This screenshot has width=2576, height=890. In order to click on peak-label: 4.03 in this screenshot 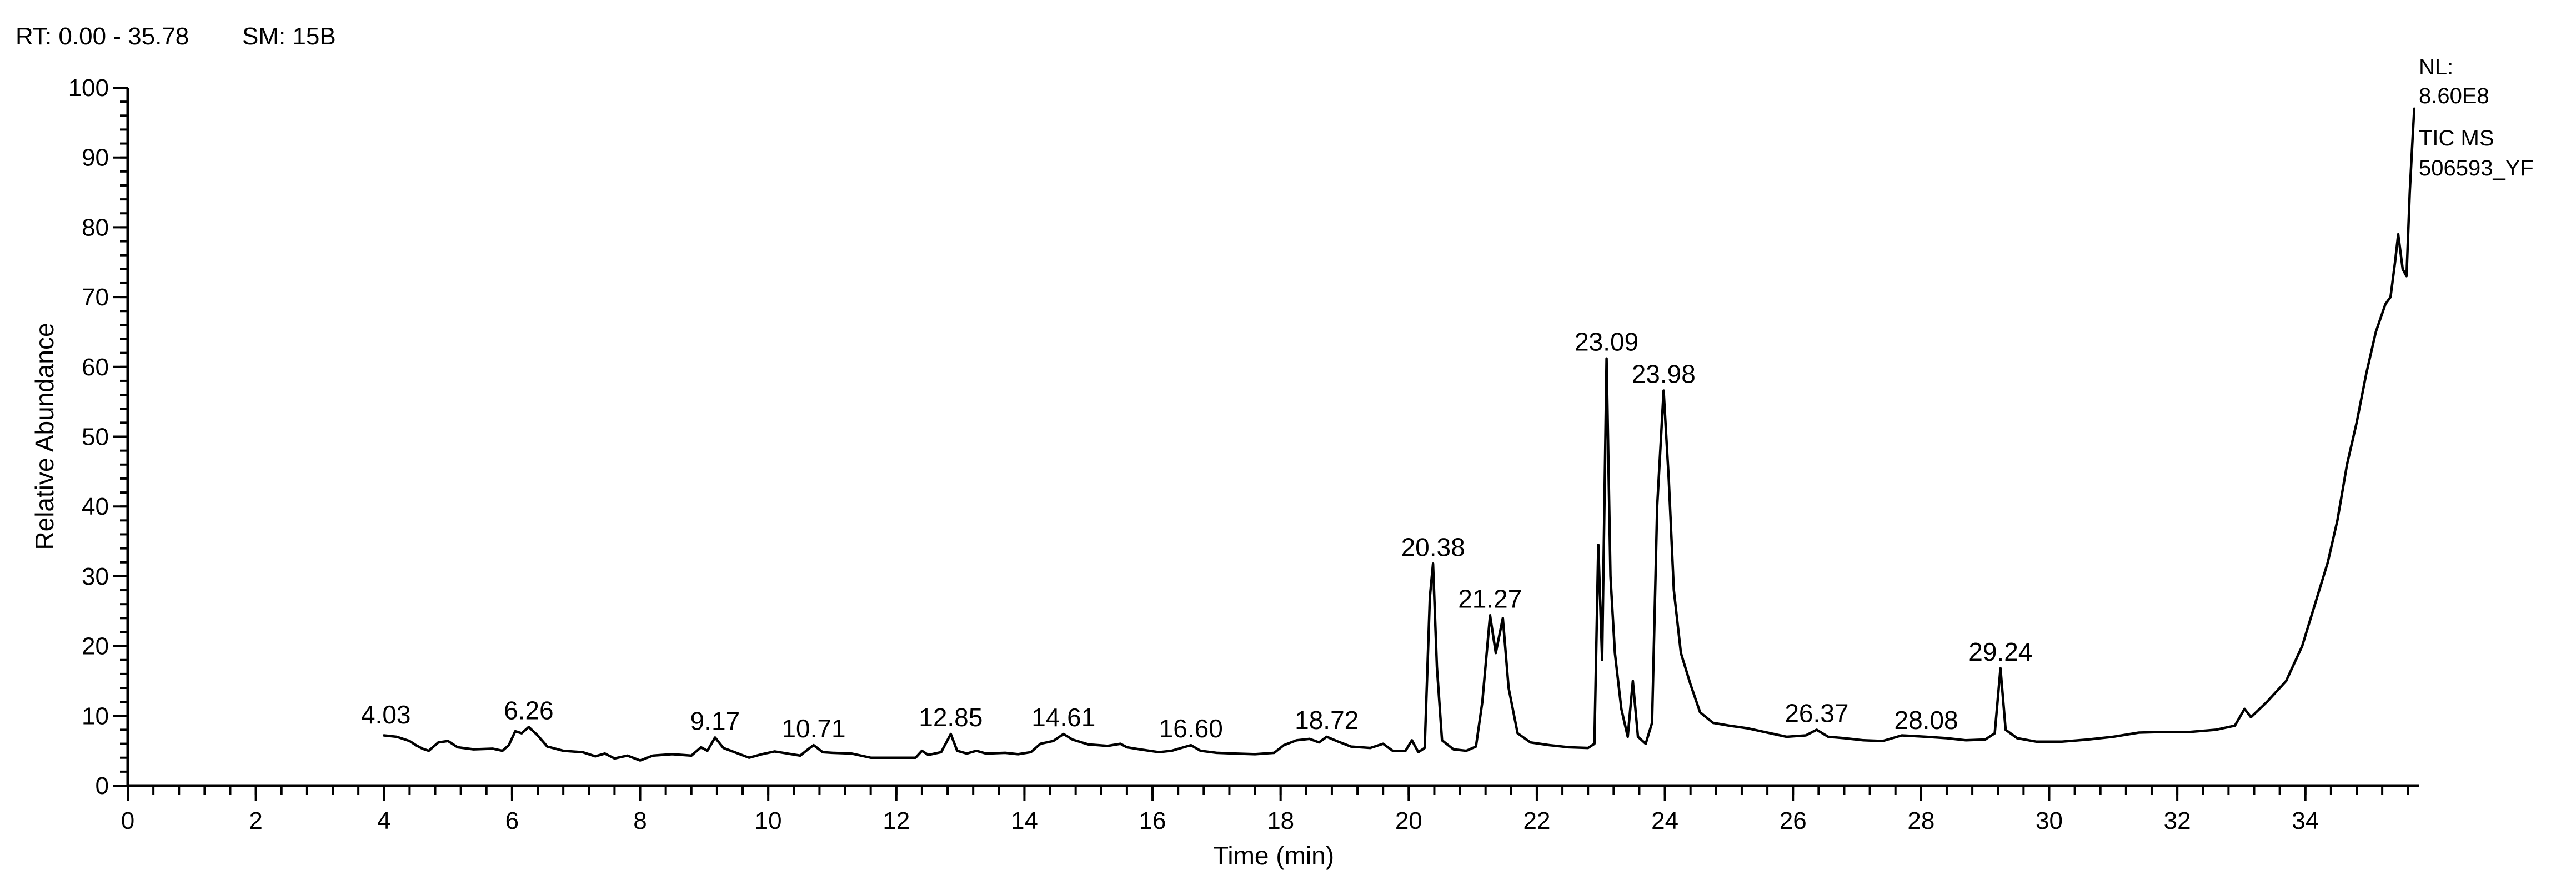, I will do `click(386, 714)`.